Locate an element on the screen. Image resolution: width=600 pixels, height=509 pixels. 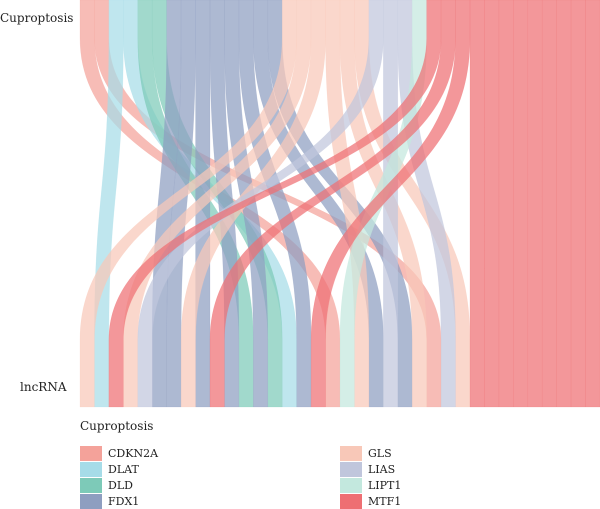
legend-item-lipt1: LIPT1 is located at coordinates (370, 485).